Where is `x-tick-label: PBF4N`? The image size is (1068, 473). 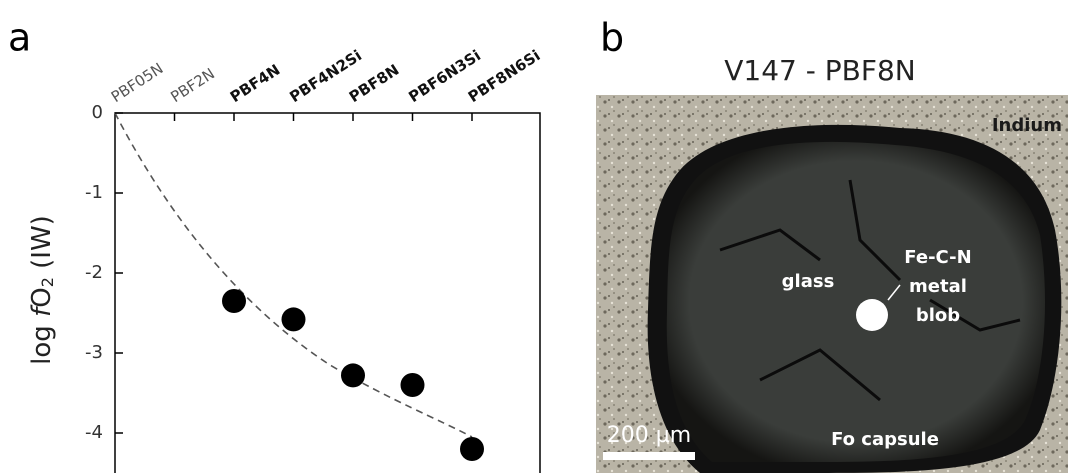
x-tick-label: PBF4N is located at coordinates (255, 83).